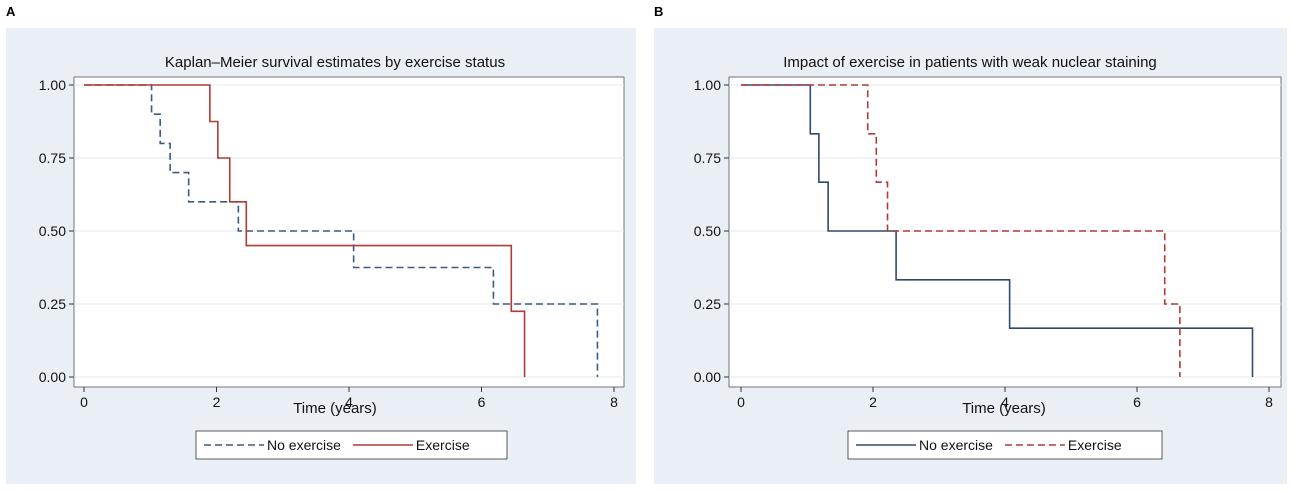 This screenshot has width=1293, height=492. What do you see at coordinates (614, 402) in the screenshot?
I see `panel-a-x-tick-label: 8` at bounding box center [614, 402].